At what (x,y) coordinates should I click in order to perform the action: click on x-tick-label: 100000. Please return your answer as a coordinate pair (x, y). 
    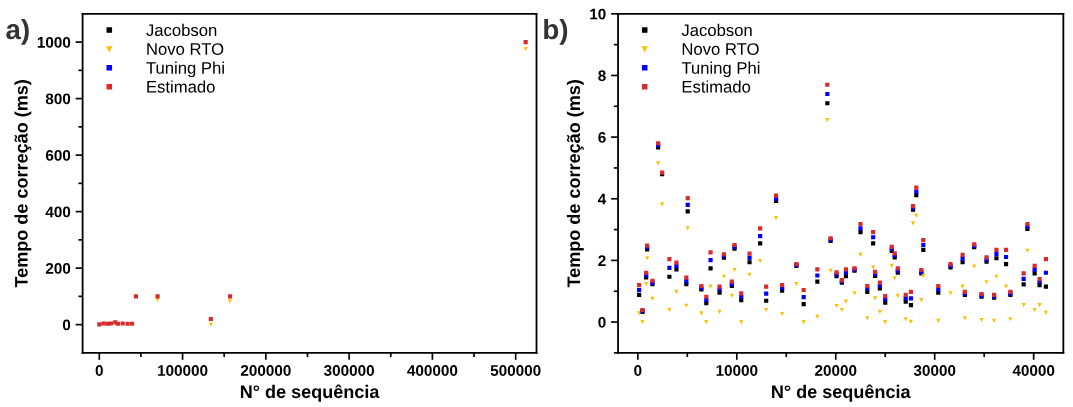
    Looking at the image, I should click on (183, 370).